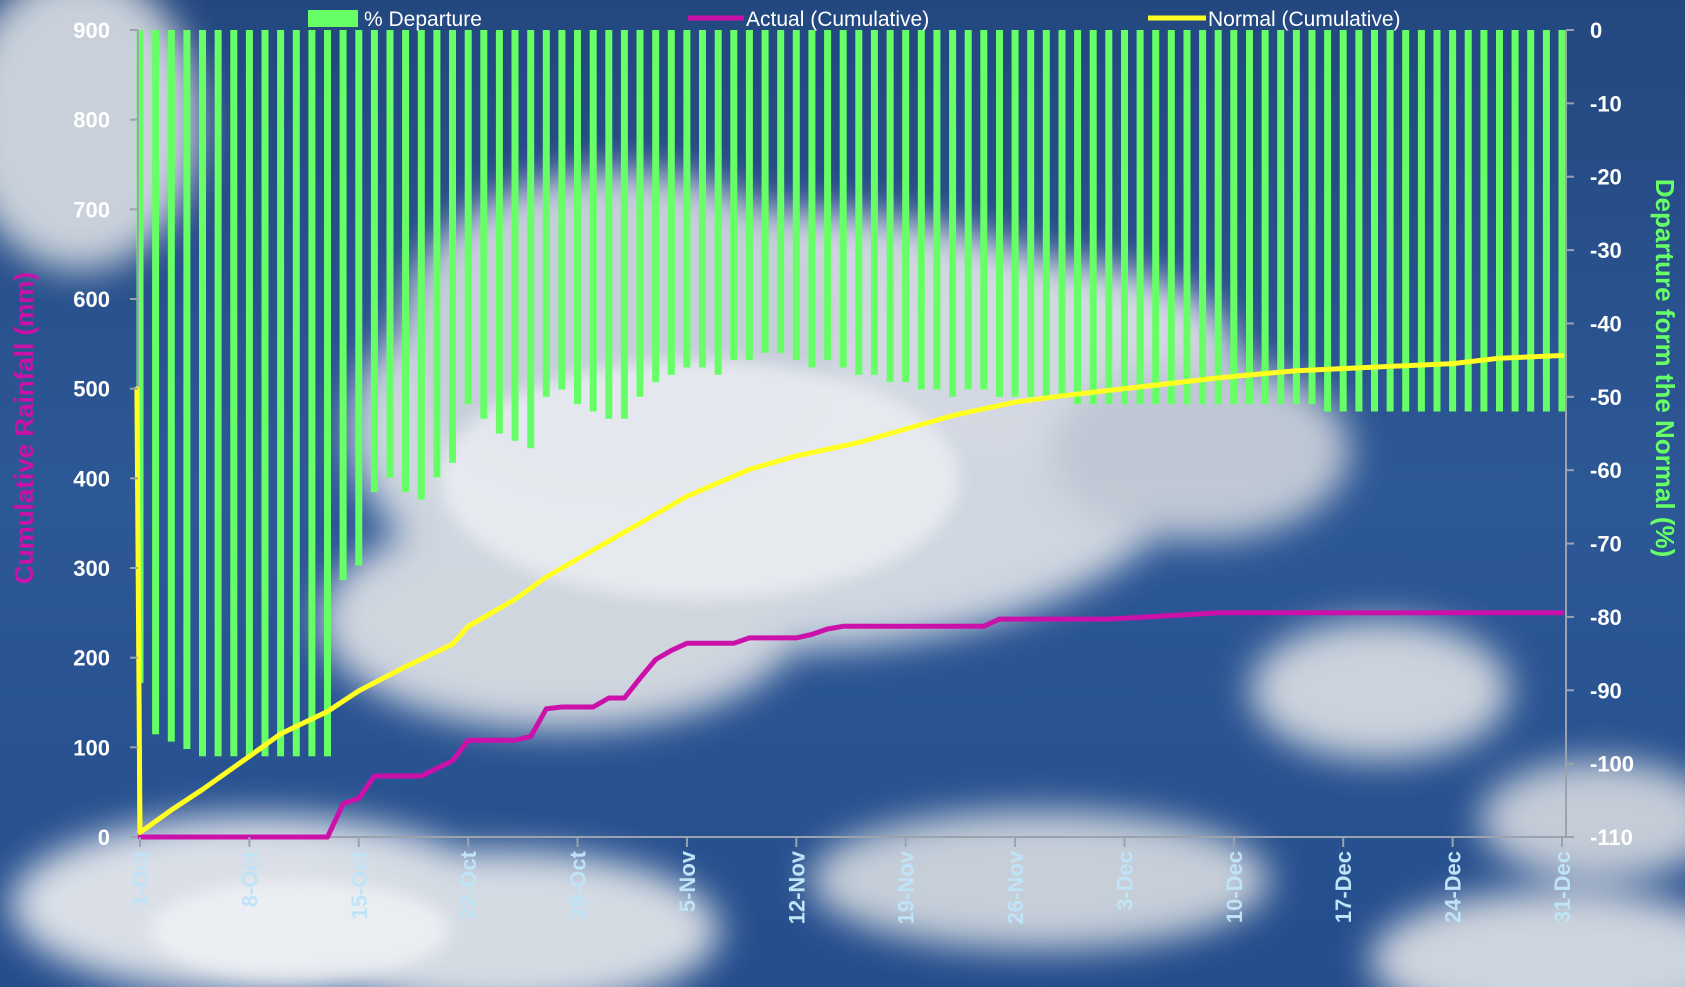 The height and width of the screenshot is (987, 1685). Describe the element at coordinates (91, 389) in the screenshot. I see `y-left-tick-label: 500` at that location.